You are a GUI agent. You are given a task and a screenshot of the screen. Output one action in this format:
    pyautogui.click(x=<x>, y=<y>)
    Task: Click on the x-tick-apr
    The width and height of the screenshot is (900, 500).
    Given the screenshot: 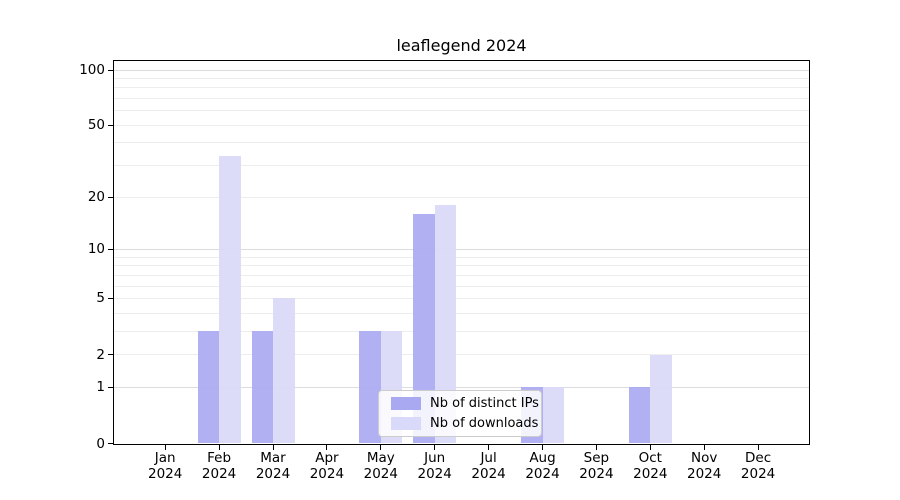 What is the action you would take?
    pyautogui.click(x=327, y=447)
    